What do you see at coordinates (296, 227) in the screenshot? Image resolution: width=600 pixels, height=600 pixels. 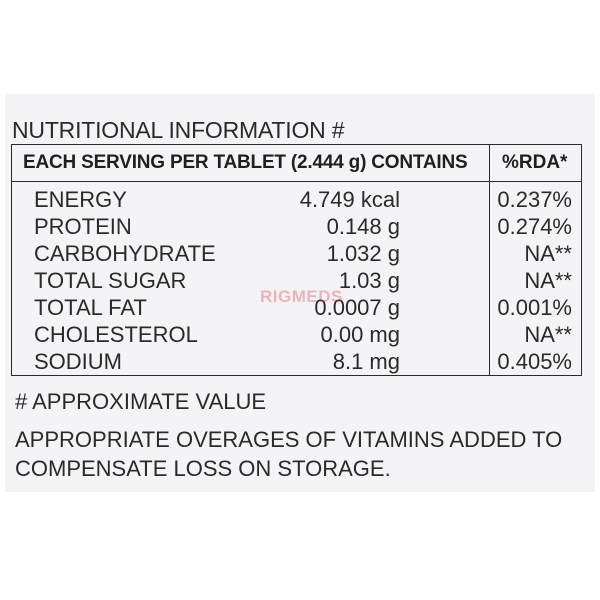 I see `table-row-protein: PROTEIN 0.148 g 0.274%` at bounding box center [296, 227].